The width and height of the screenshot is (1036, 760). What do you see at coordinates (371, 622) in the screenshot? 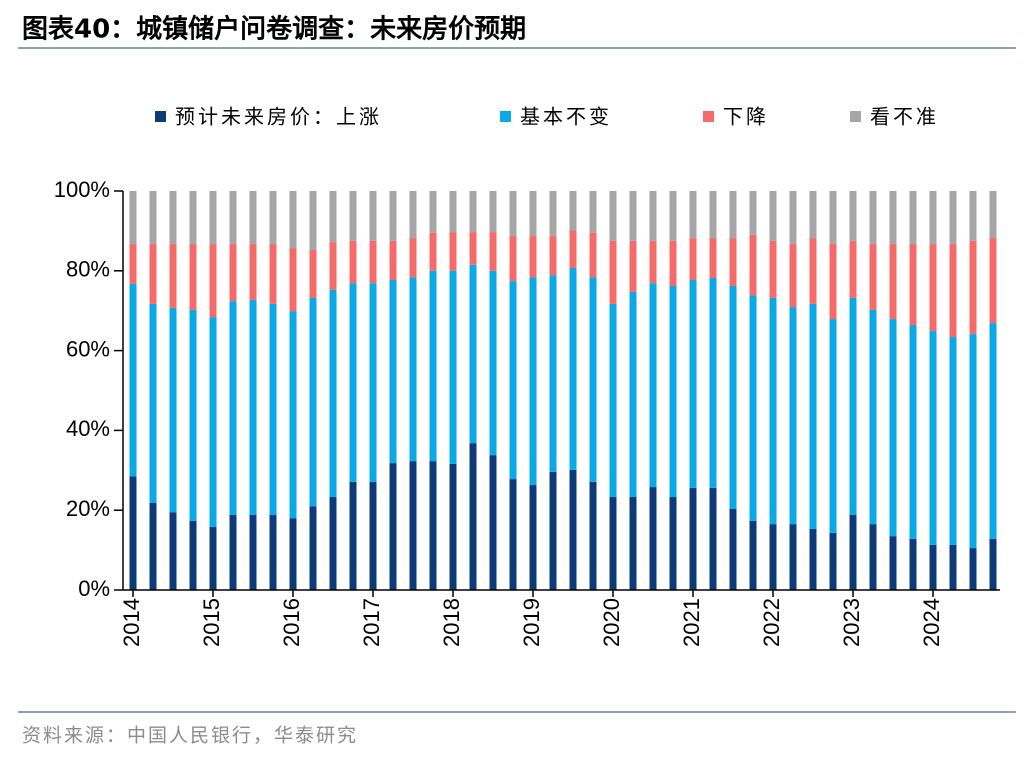
I see `x-tick-label: 2017` at bounding box center [371, 622].